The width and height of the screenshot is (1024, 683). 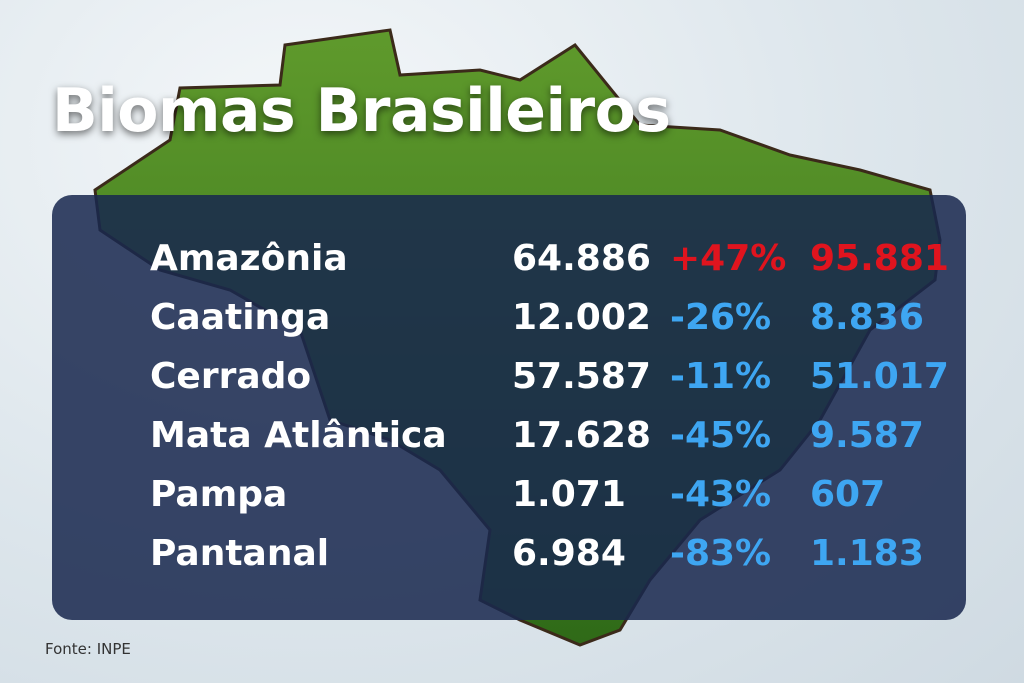 I want to click on change-percent: +47%, so click(x=728, y=258).